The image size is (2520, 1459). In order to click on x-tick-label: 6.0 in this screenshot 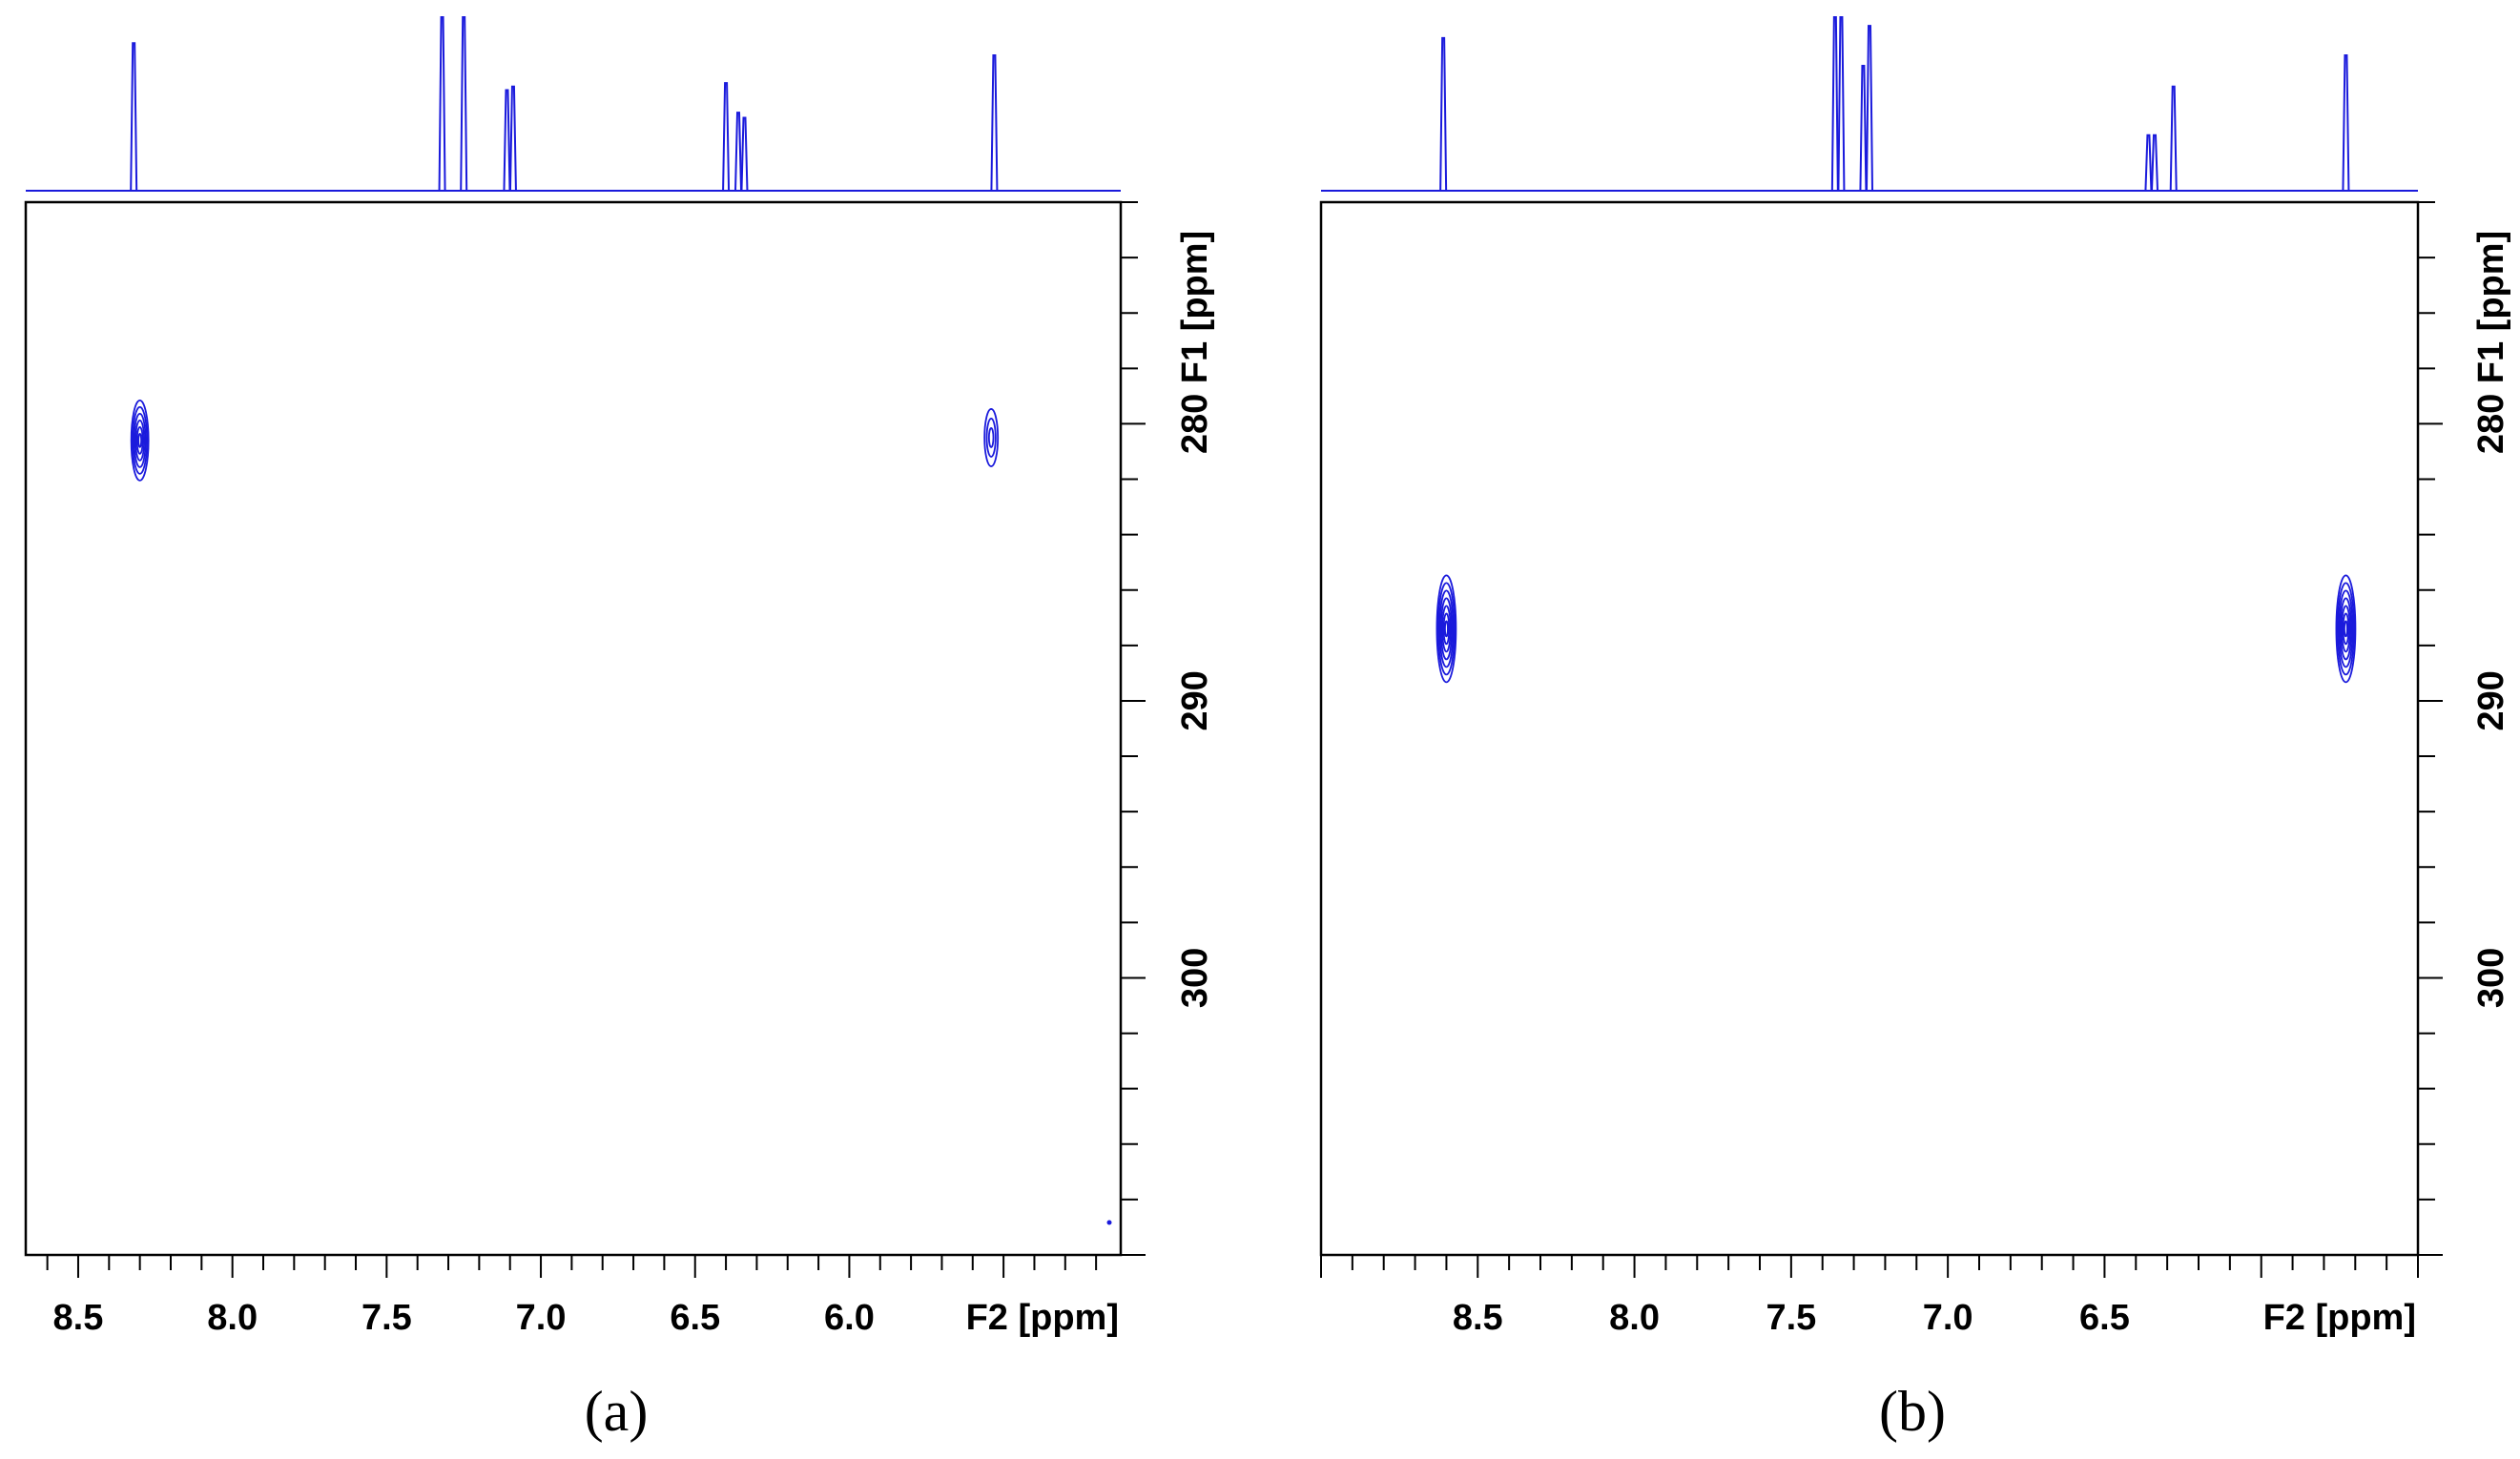, I will do `click(850, 1318)`.